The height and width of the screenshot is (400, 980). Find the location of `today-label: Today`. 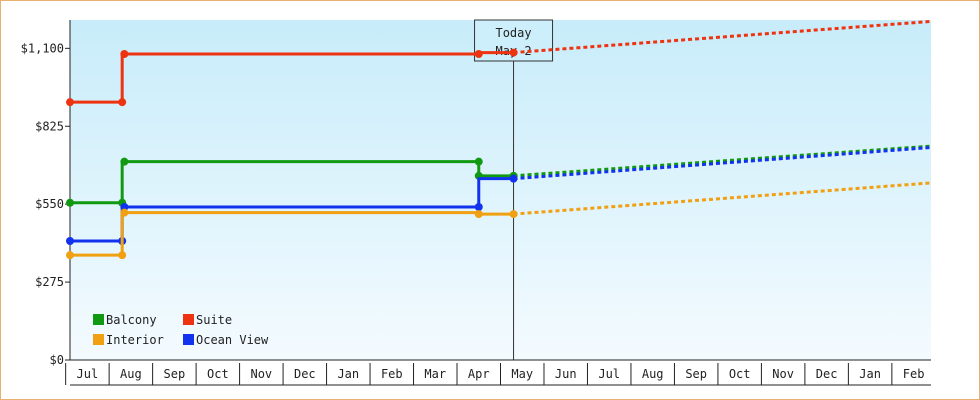

today-label: Today is located at coordinates (513, 33).